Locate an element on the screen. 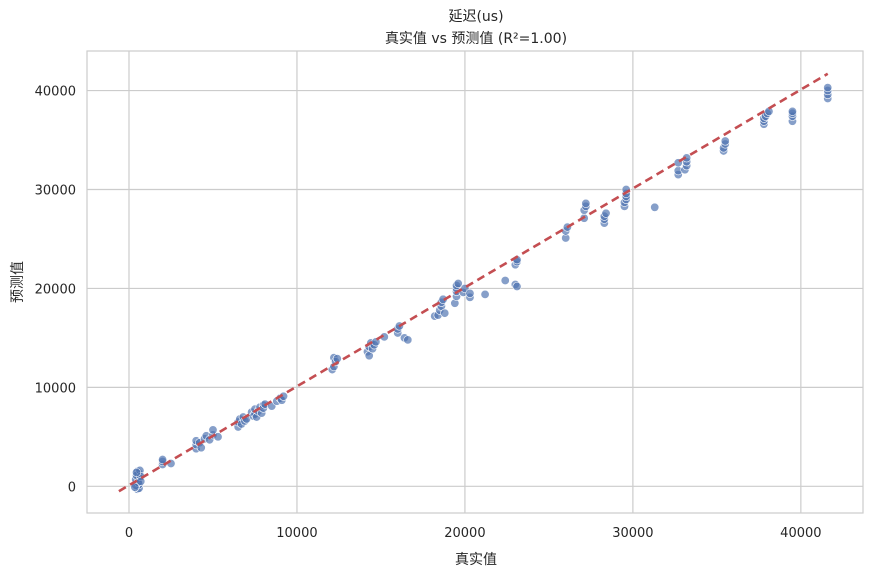  y-tick-label: 0 is located at coordinates (72, 487).